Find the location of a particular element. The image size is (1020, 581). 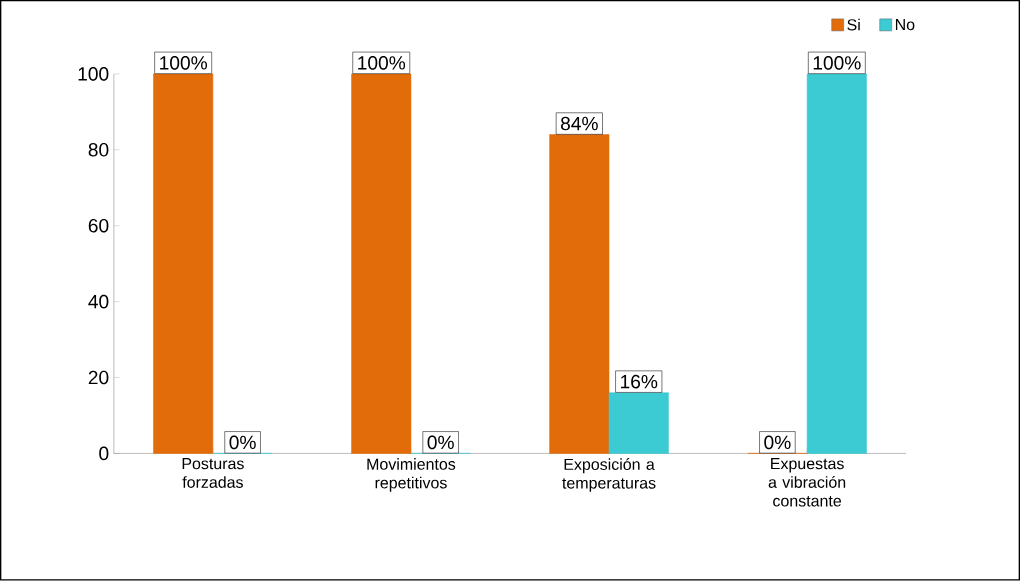

x-tick-label: Movimientos repetitivos is located at coordinates (411, 475).